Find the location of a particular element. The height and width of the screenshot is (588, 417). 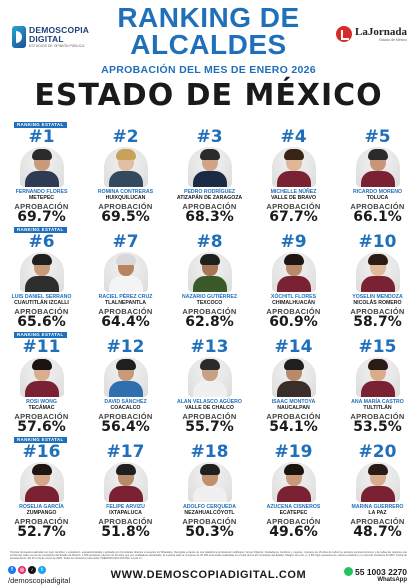

alcalde-card: #11 ROSI WONG TECÁMAC APROBACIÓN 57.6% is located at coordinates (41, 388).